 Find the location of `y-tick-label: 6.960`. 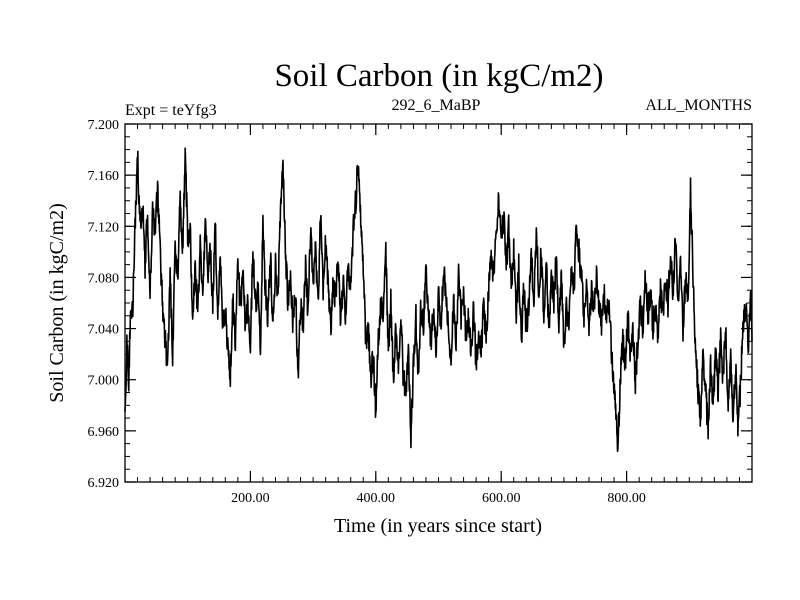

y-tick-label: 6.960 is located at coordinates (104, 432).